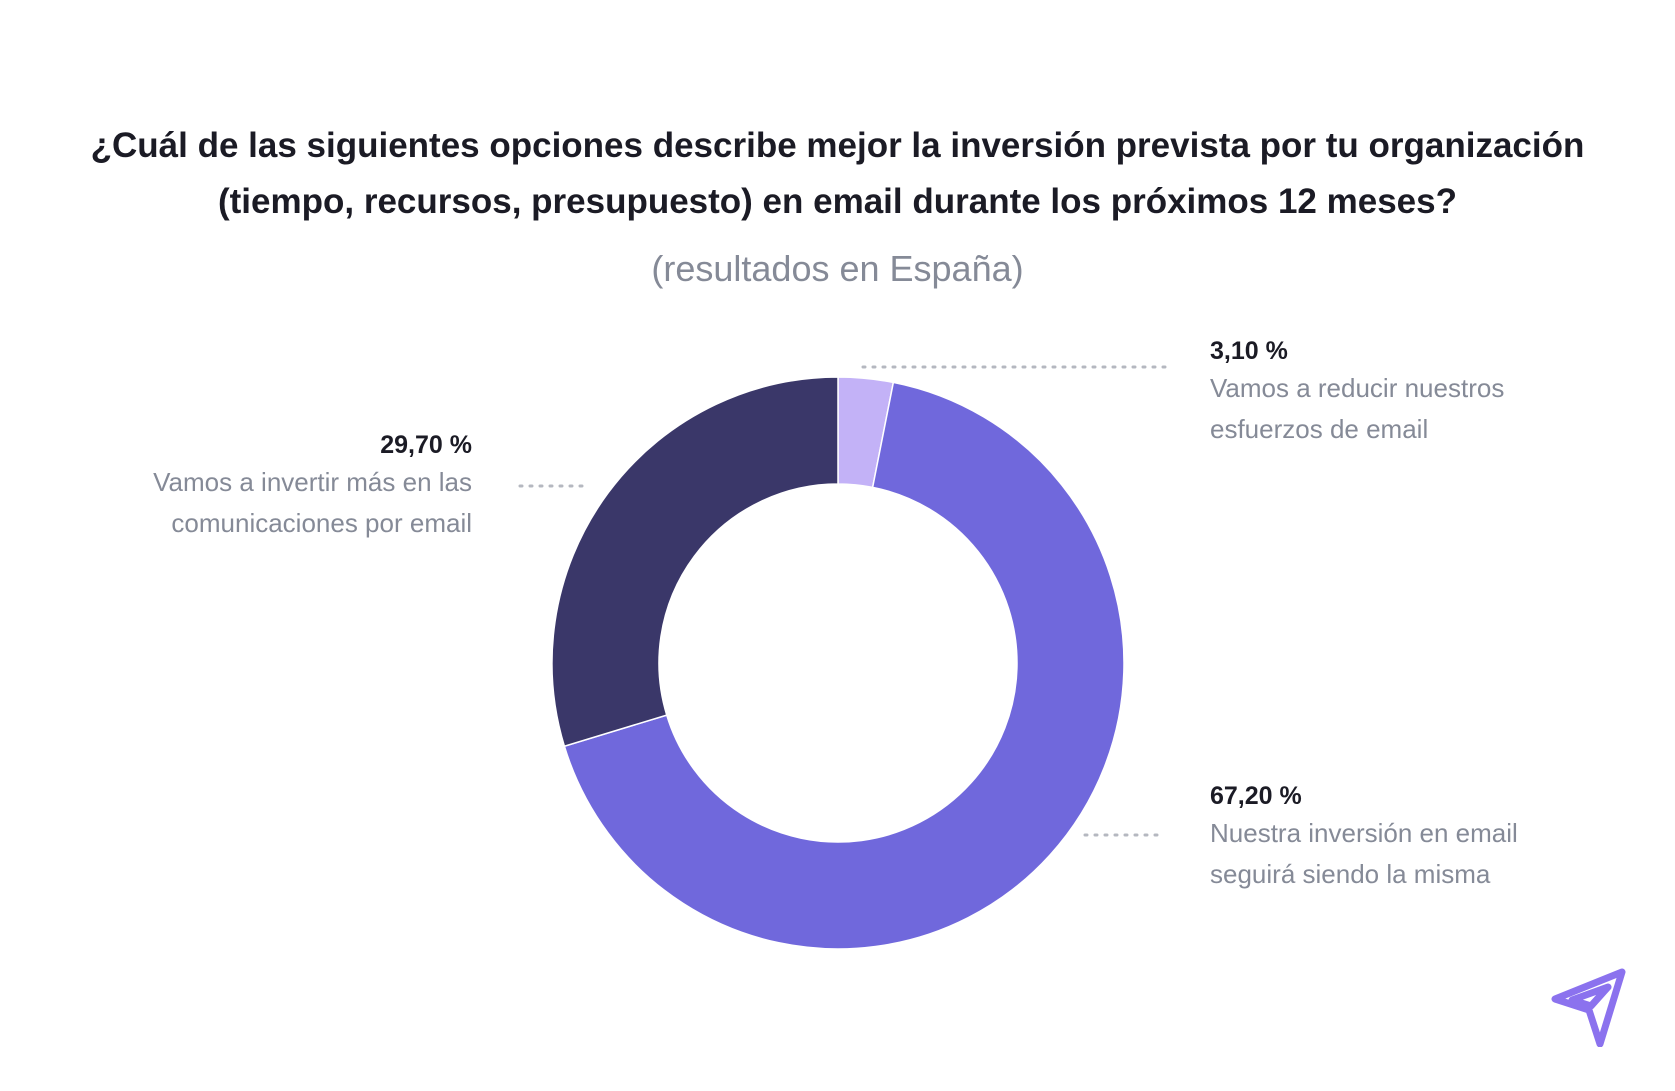  Describe the element at coordinates (1588, 1007) in the screenshot. I see `paper-plane-icon` at that location.